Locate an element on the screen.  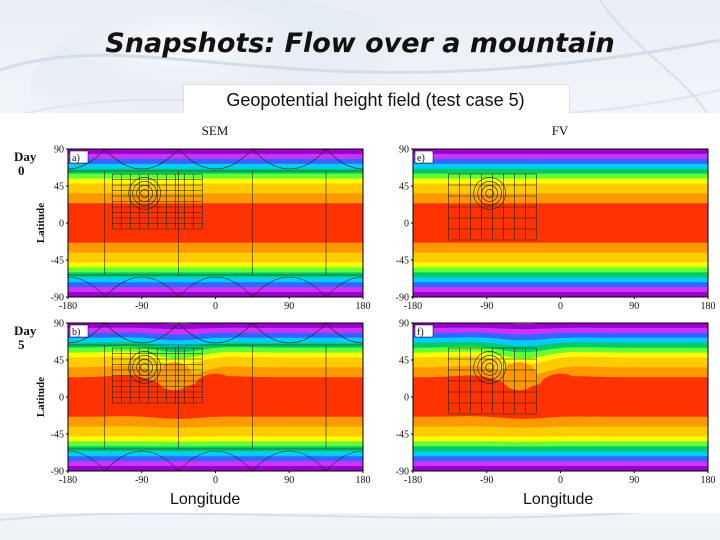
panel-letter: a) is located at coordinates (76, 158).